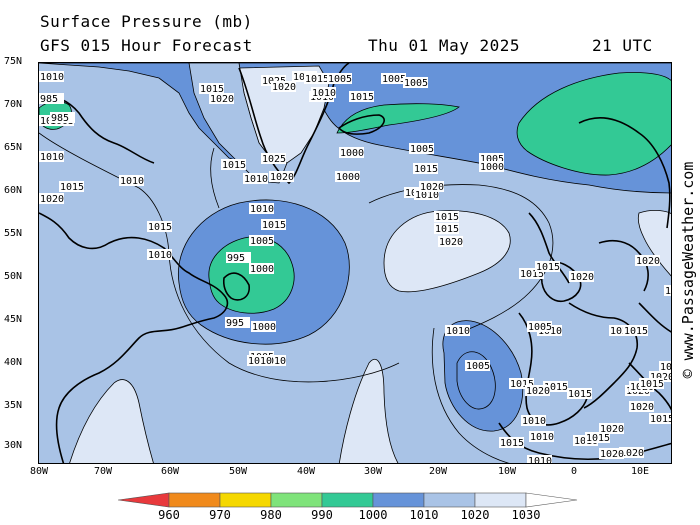  Describe the element at coordinates (306, 471) in the screenshot. I see `longitude-label: 40W` at that location.